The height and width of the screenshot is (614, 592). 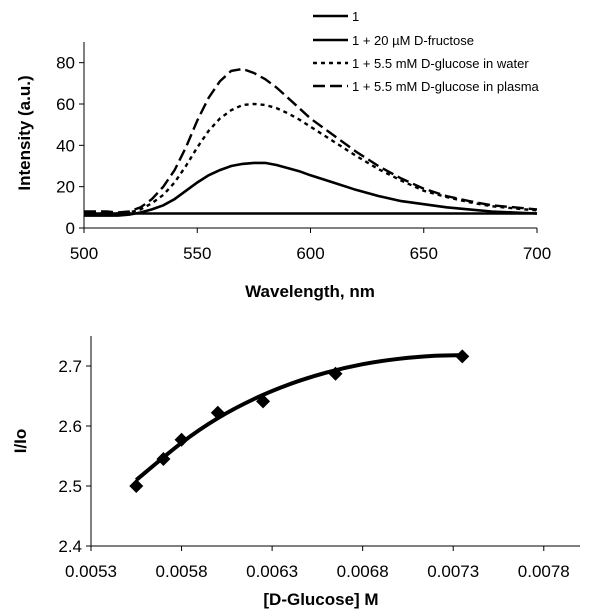 I want to click on y-tick-label: 2.7, so click(x=70, y=366).